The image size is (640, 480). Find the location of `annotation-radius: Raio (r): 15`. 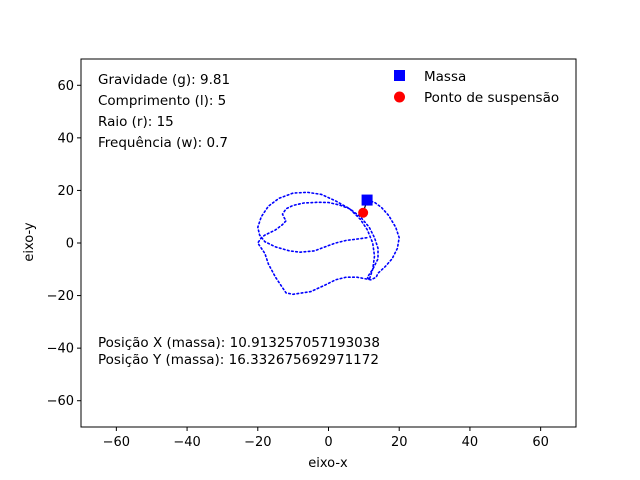

annotation-radius: Raio (r): 15 is located at coordinates (136, 122).